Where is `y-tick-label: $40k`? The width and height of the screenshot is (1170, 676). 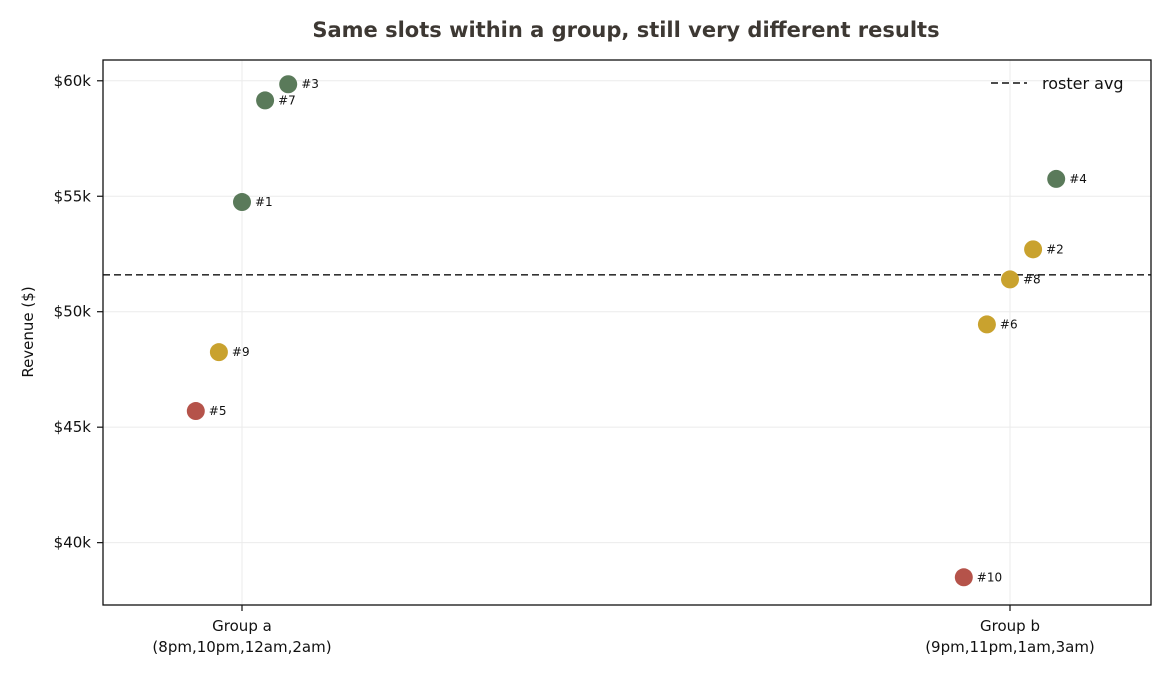
y-tick-label: $40k is located at coordinates (73, 543).